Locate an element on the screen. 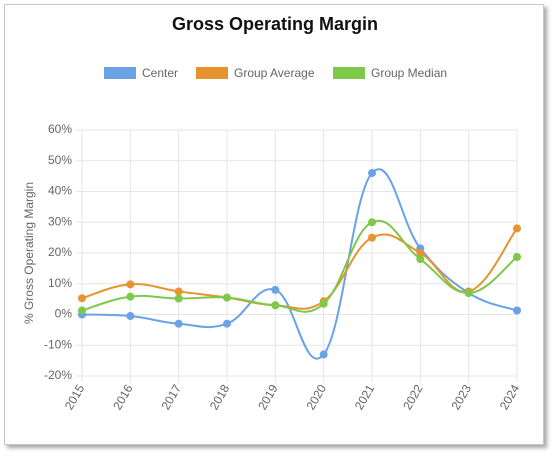 This screenshot has height=457, width=554. x-tick-label: 2016 is located at coordinates (123, 397).